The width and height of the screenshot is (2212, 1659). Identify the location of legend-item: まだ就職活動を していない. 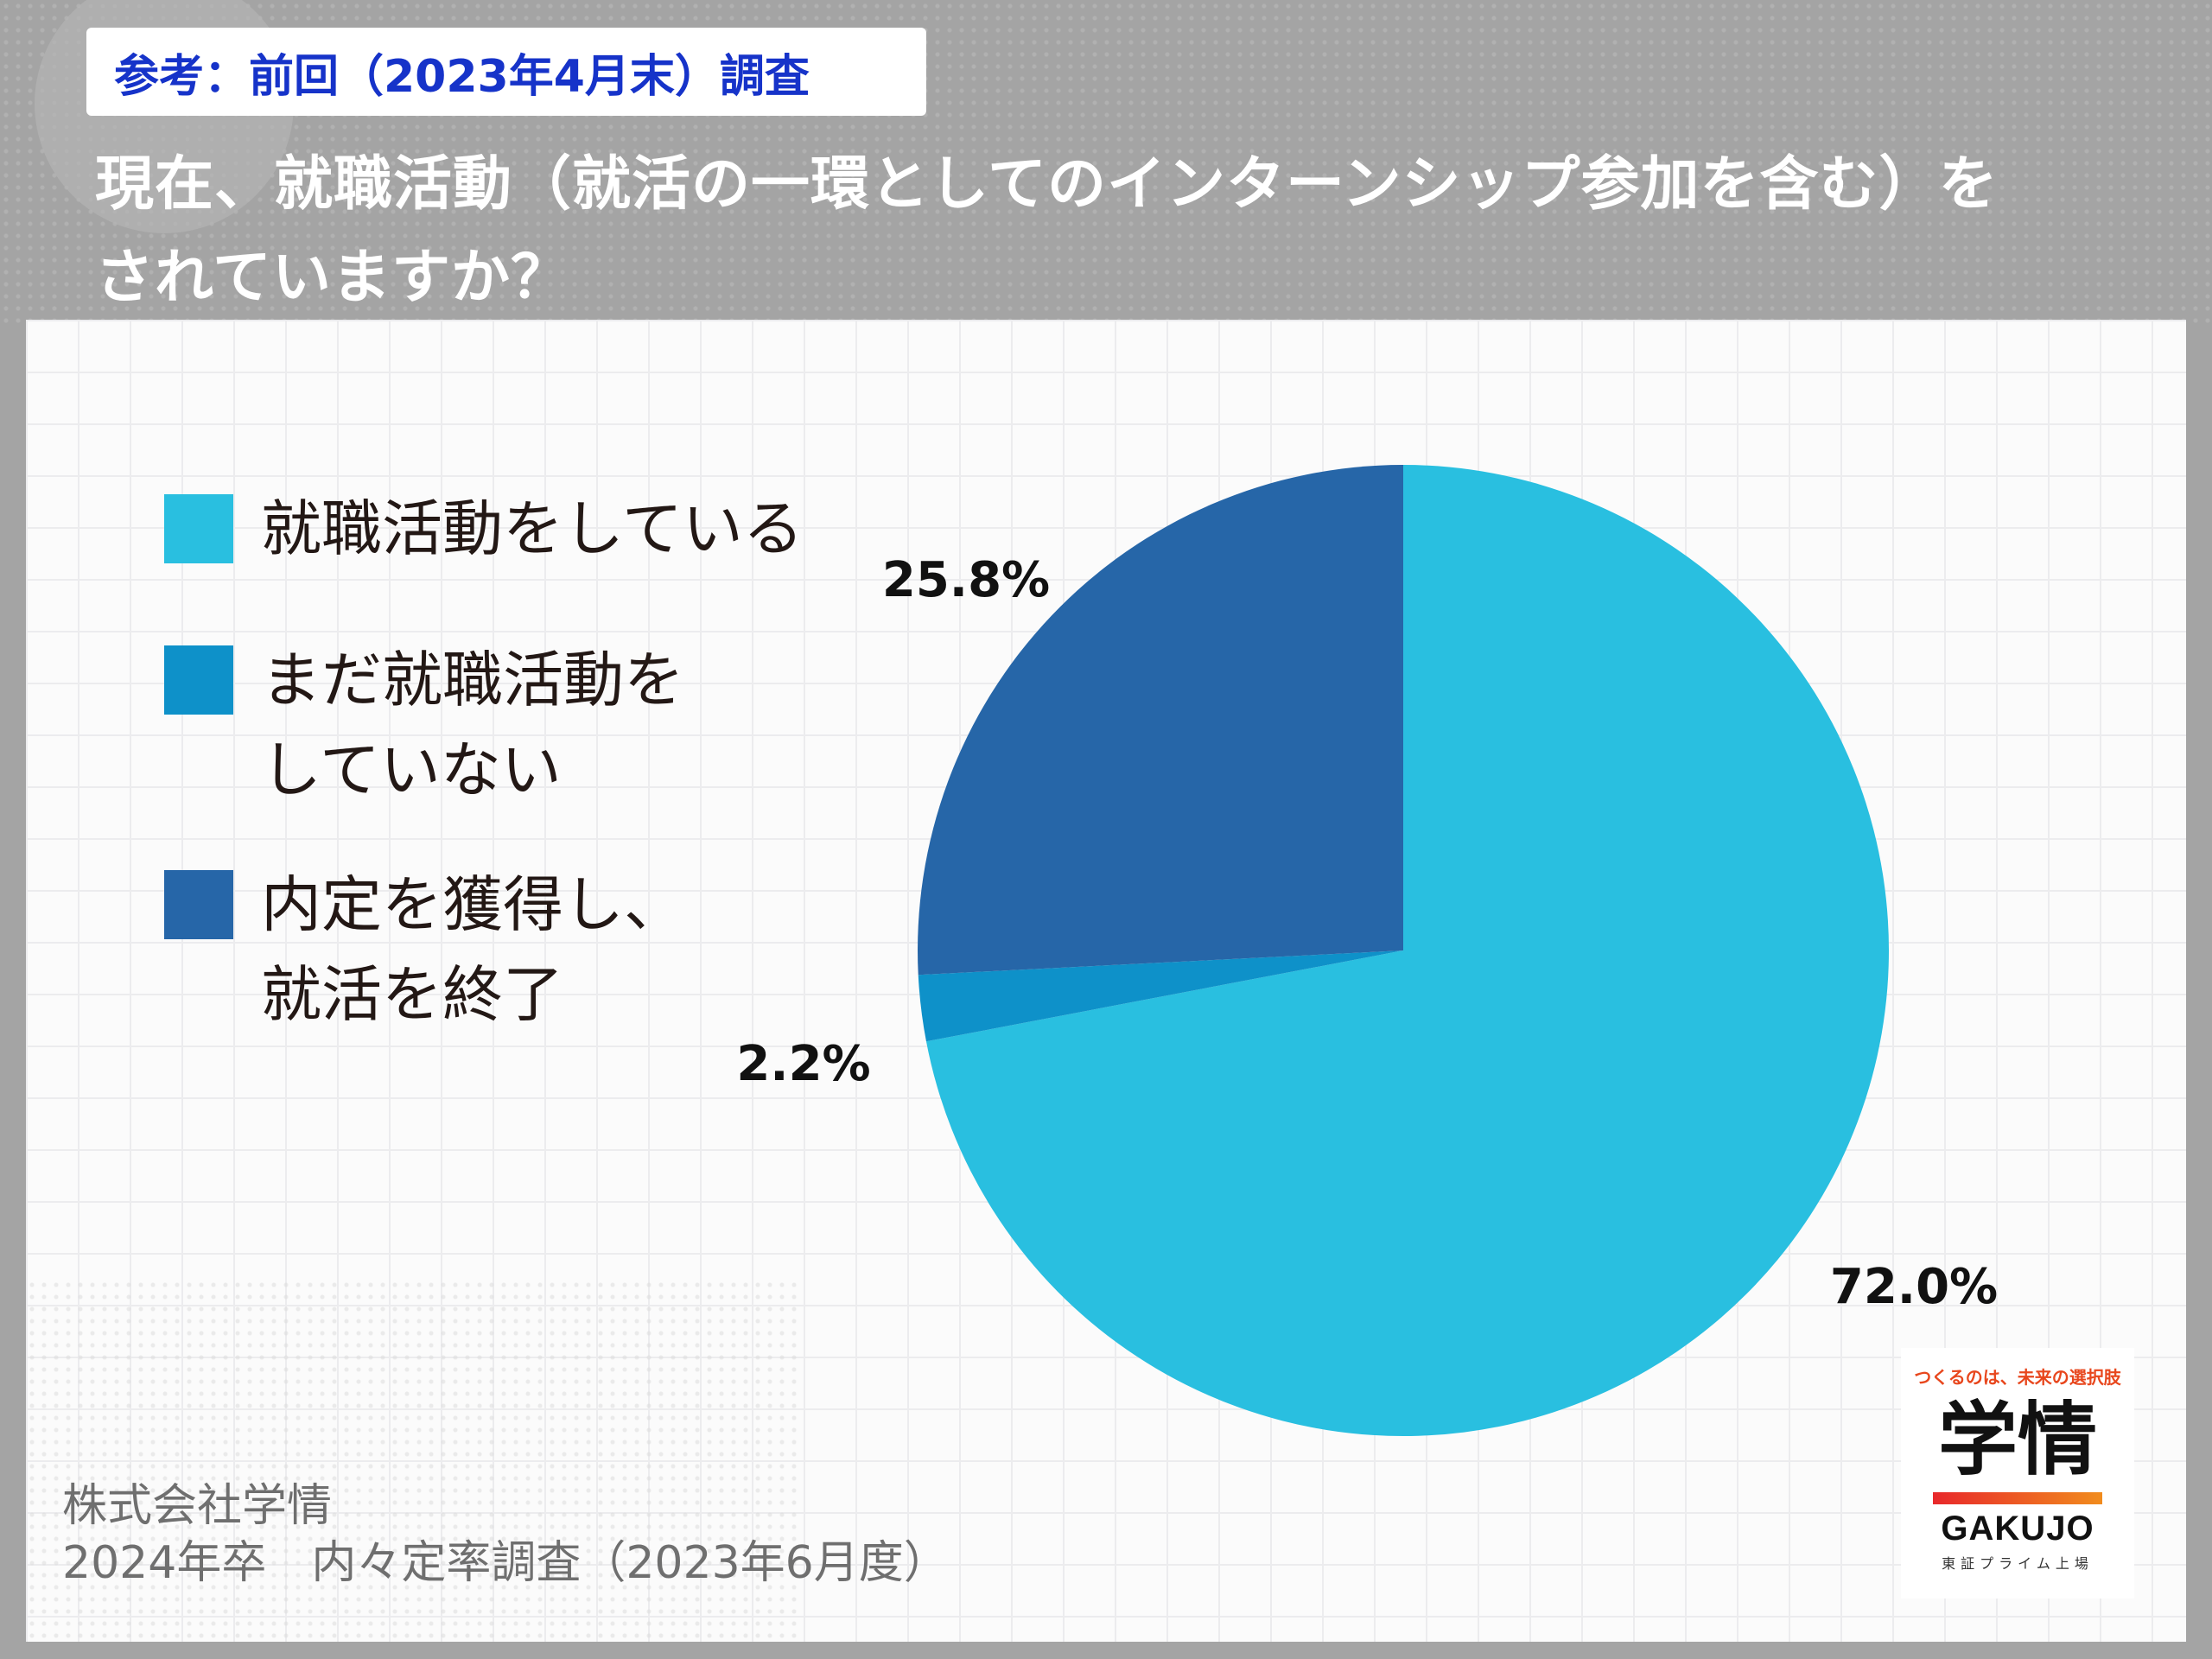
(424, 725).